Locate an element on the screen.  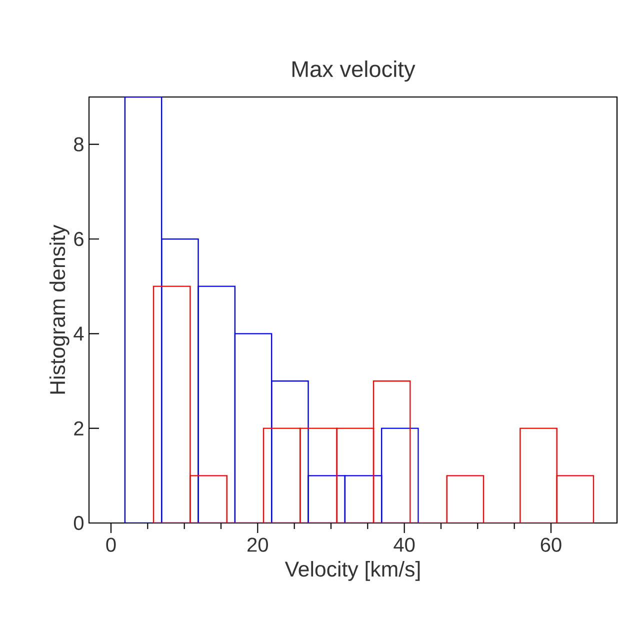
x-tick-label: 60 is located at coordinates (551, 545).